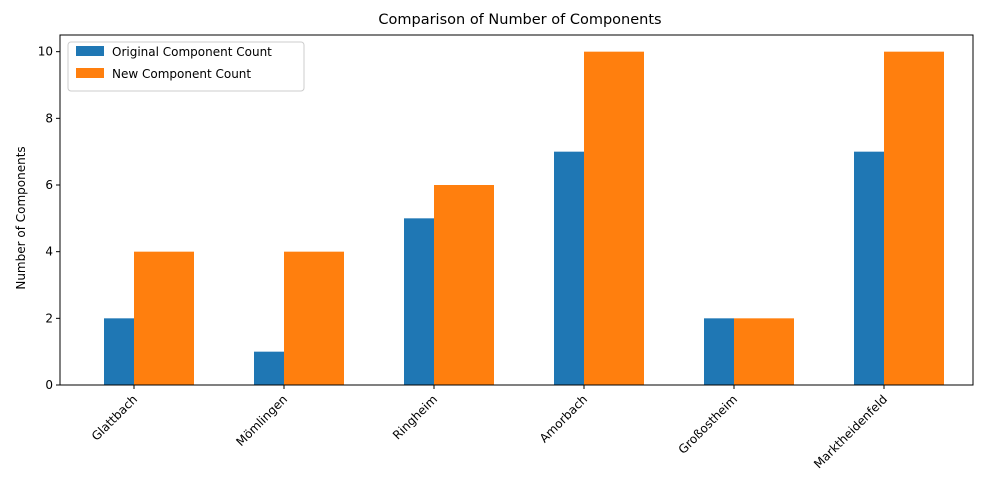  Describe the element at coordinates (49, 318) in the screenshot. I see `y-tick-label-1: 2` at that location.